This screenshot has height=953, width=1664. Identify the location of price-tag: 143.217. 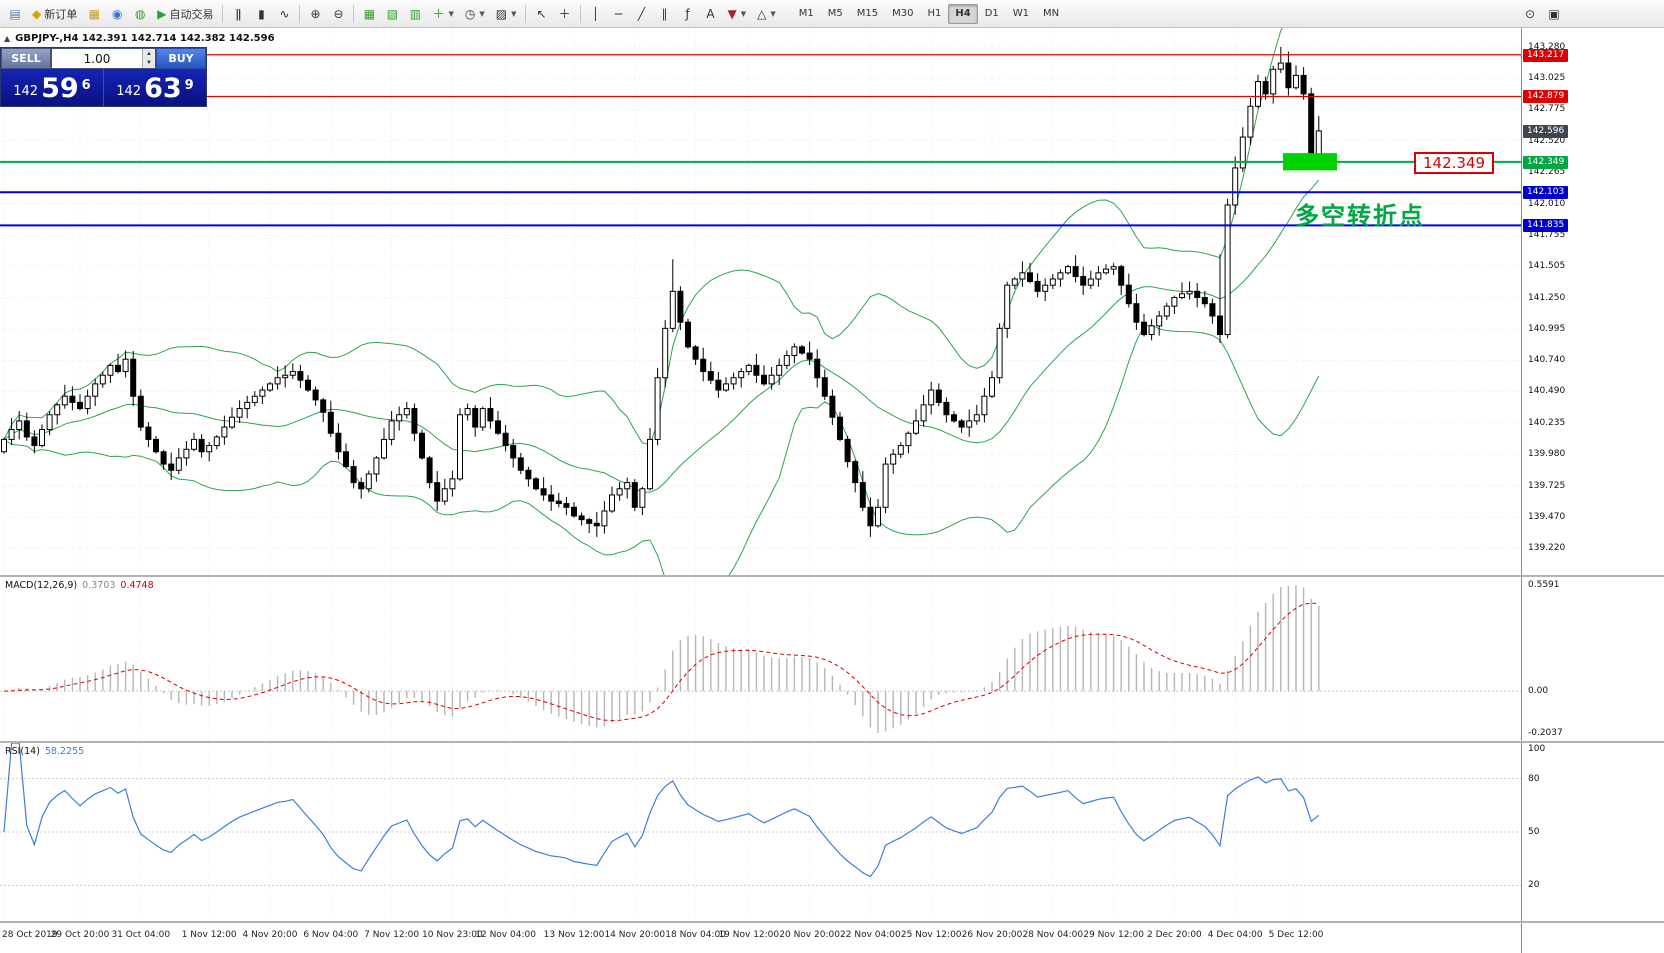
(1546, 55).